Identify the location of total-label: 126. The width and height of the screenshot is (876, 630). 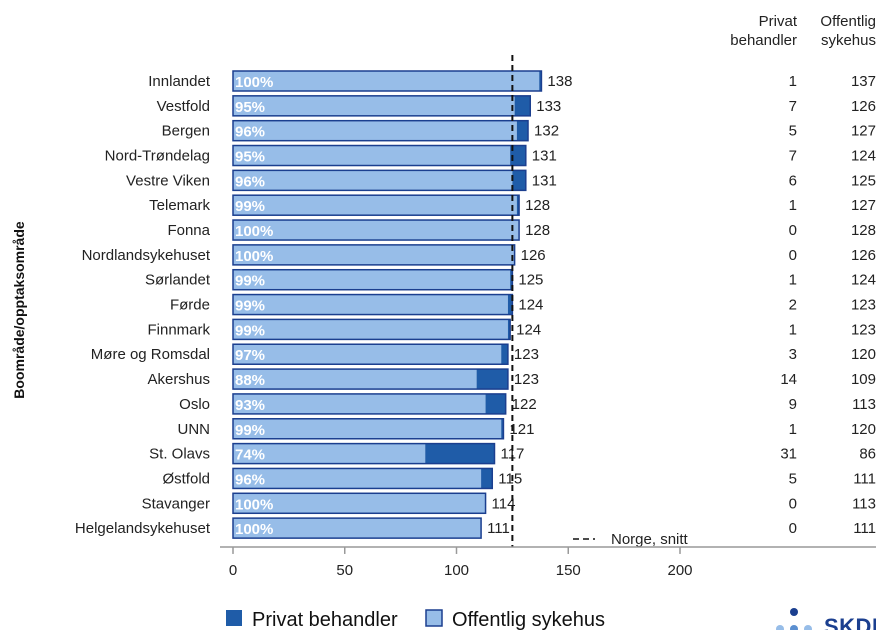
(533, 255).